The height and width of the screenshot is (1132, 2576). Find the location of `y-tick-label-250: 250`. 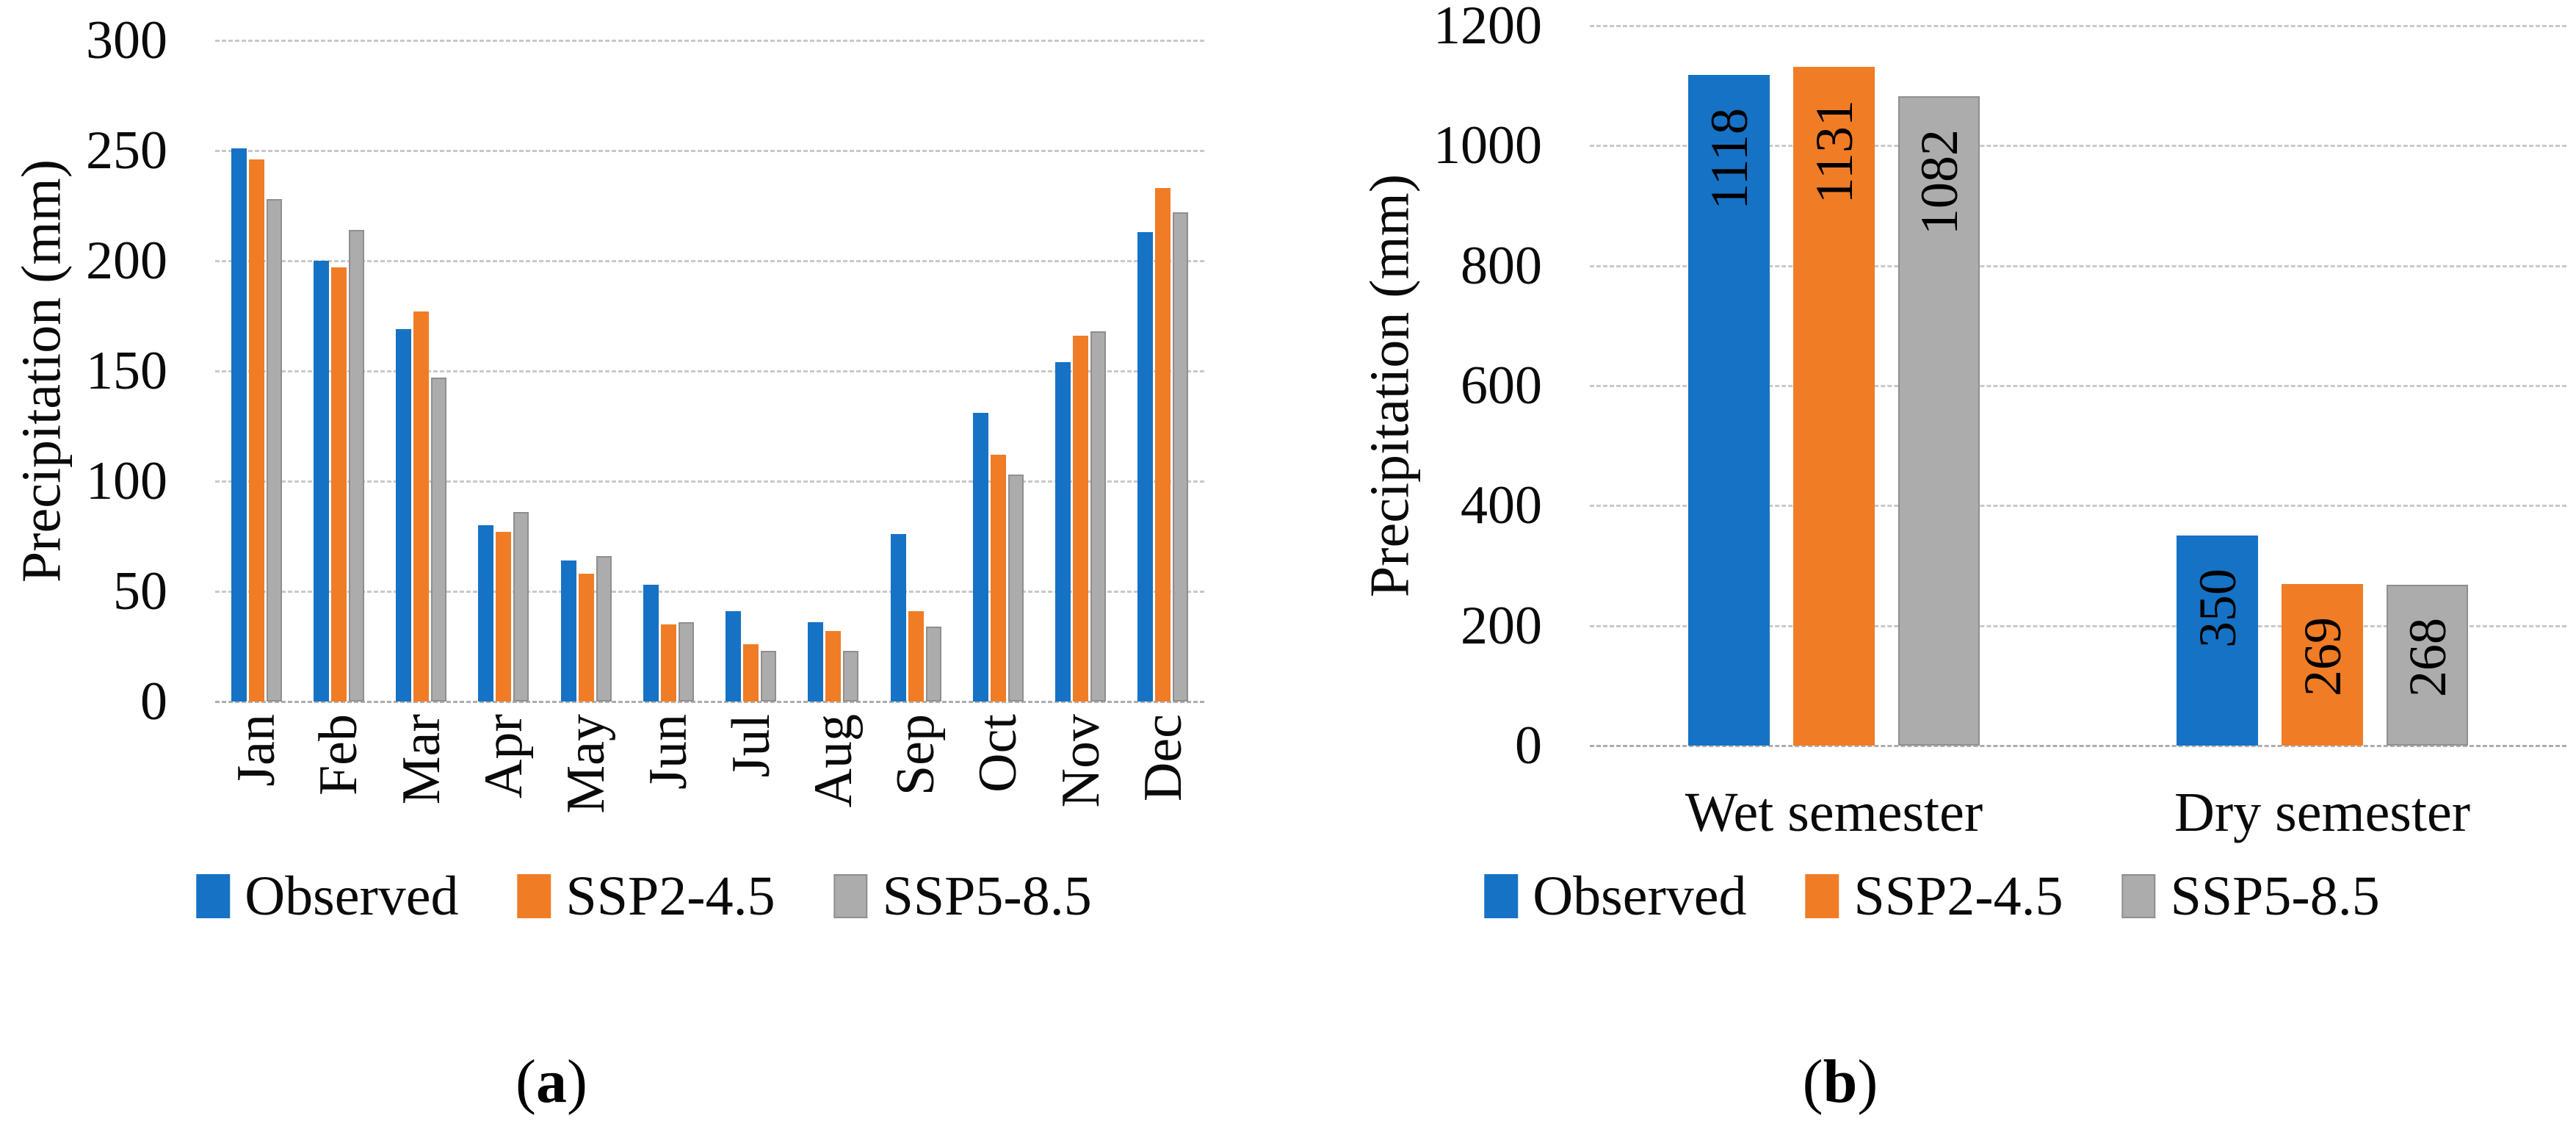

y-tick-label-250: 250 is located at coordinates (126, 150).